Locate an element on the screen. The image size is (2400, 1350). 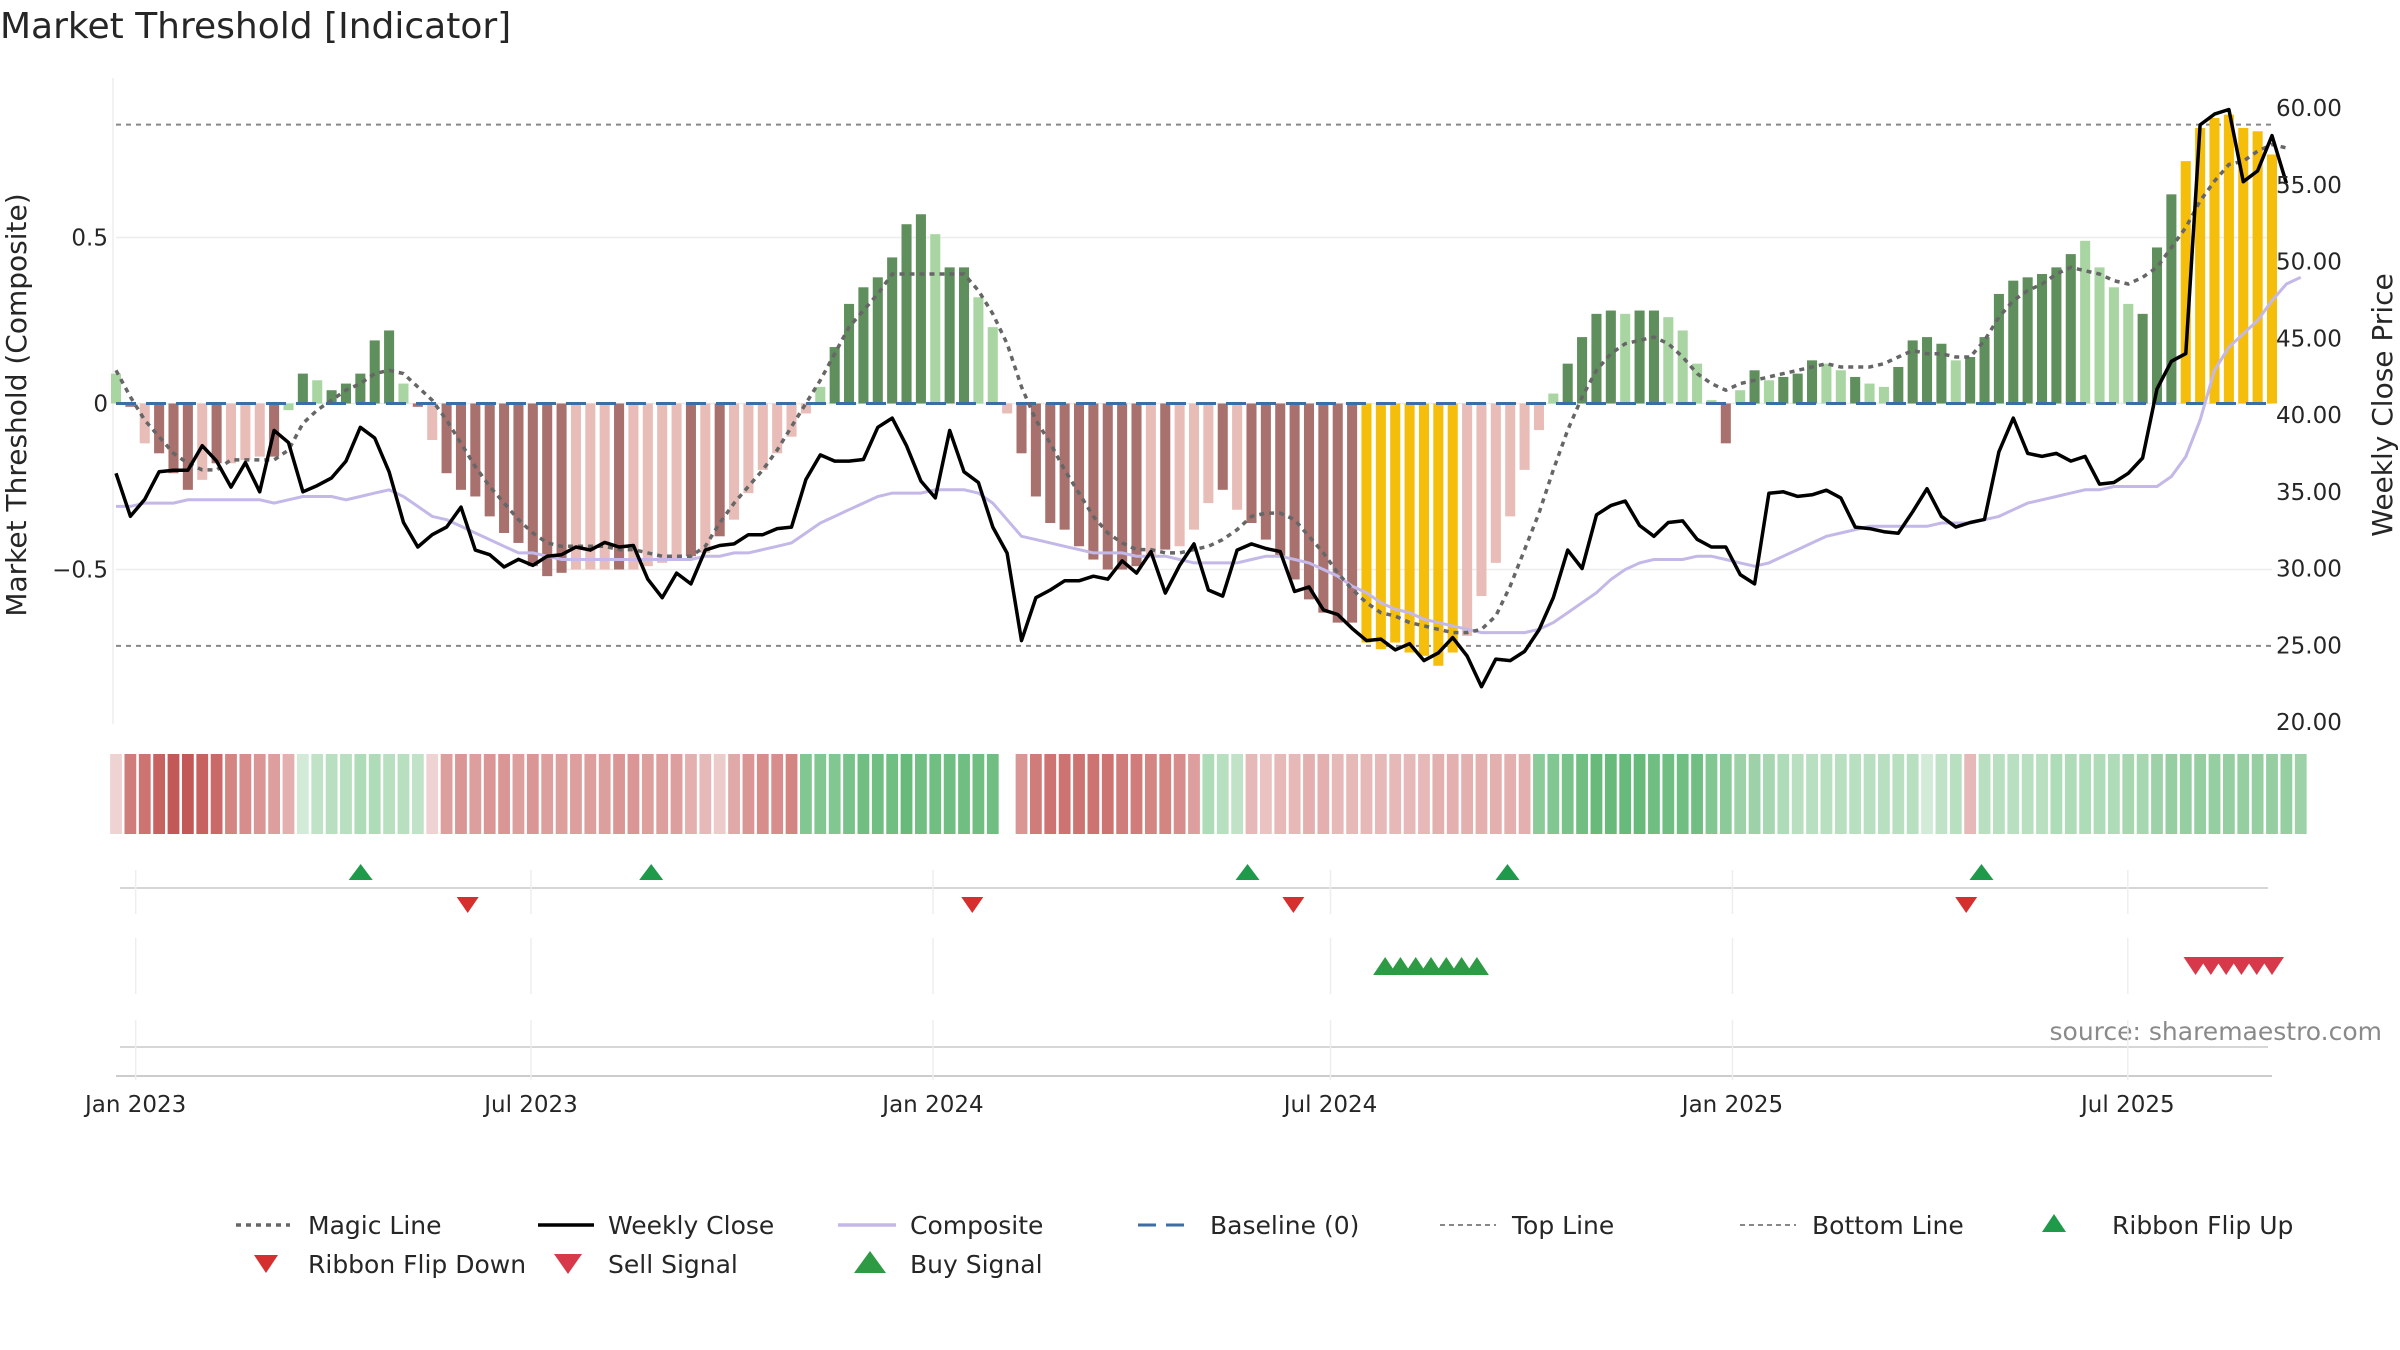
ribbon-strip is located at coordinates (1208, 794).